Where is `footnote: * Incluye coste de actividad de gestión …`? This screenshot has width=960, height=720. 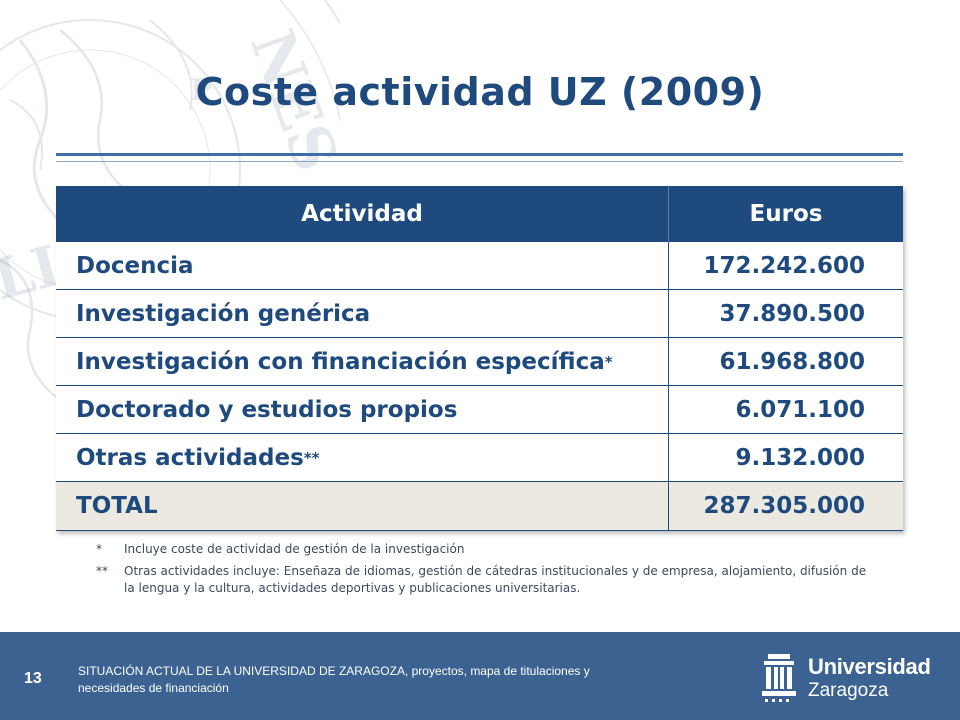 footnote: * Incluye coste de actividad de gestión … is located at coordinates (486, 549).